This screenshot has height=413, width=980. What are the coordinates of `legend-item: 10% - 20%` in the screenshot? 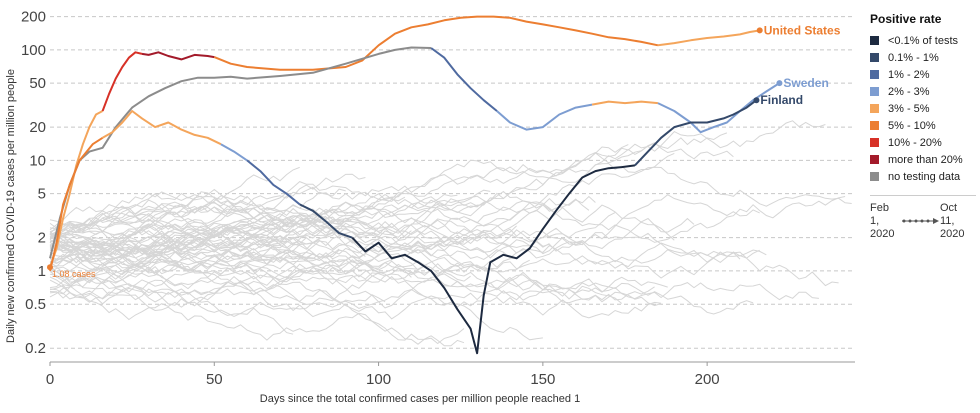 It's located at (923, 142).